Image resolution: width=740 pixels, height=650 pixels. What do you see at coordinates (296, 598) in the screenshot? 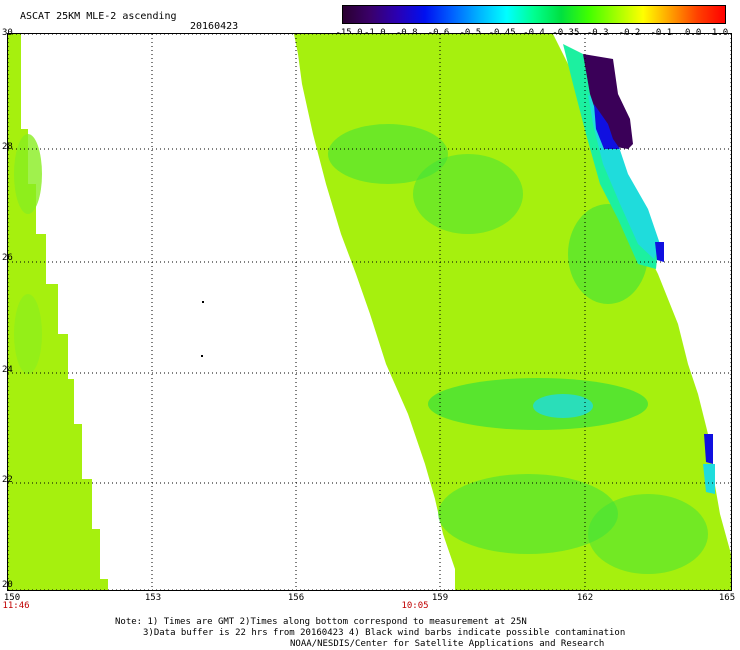
I see `lon-label-156: 156` at bounding box center [296, 598].